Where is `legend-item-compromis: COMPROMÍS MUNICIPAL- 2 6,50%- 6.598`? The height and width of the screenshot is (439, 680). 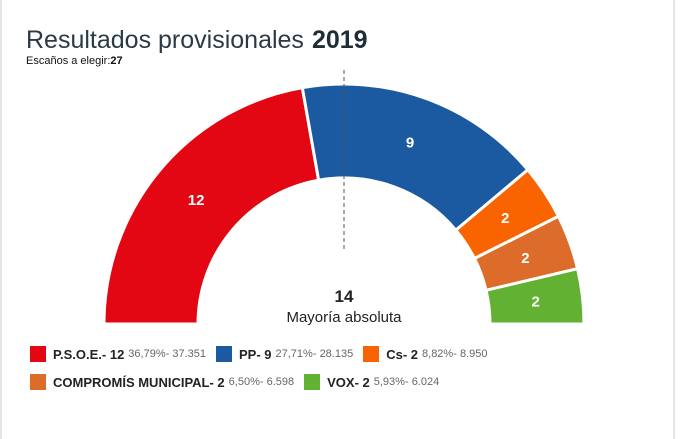
legend-item-compromis: COMPROMÍS MUNICIPAL- 2 6,50%- 6.598 is located at coordinates (162, 382).